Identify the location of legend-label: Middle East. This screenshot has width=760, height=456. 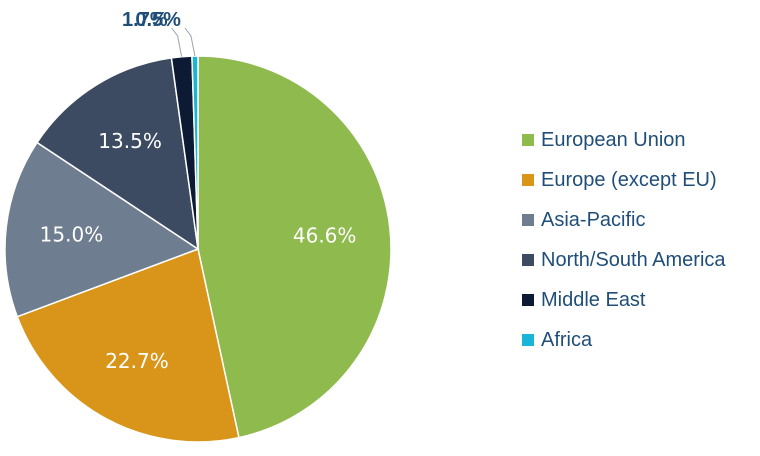
(593, 299).